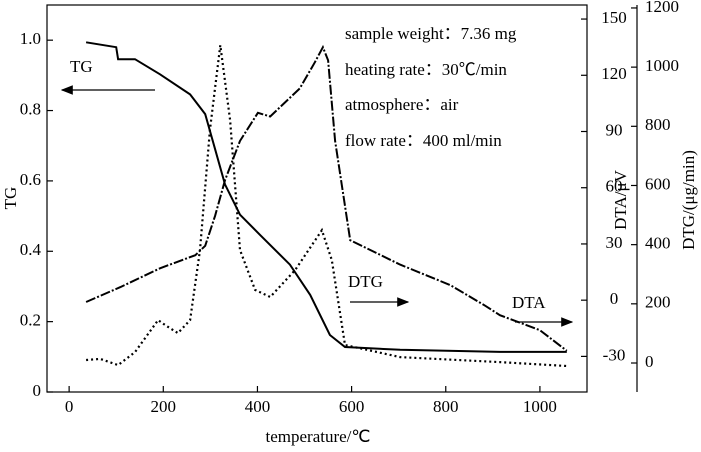  Describe the element at coordinates (164, 406) in the screenshot. I see `x-tick-label: 200` at that location.